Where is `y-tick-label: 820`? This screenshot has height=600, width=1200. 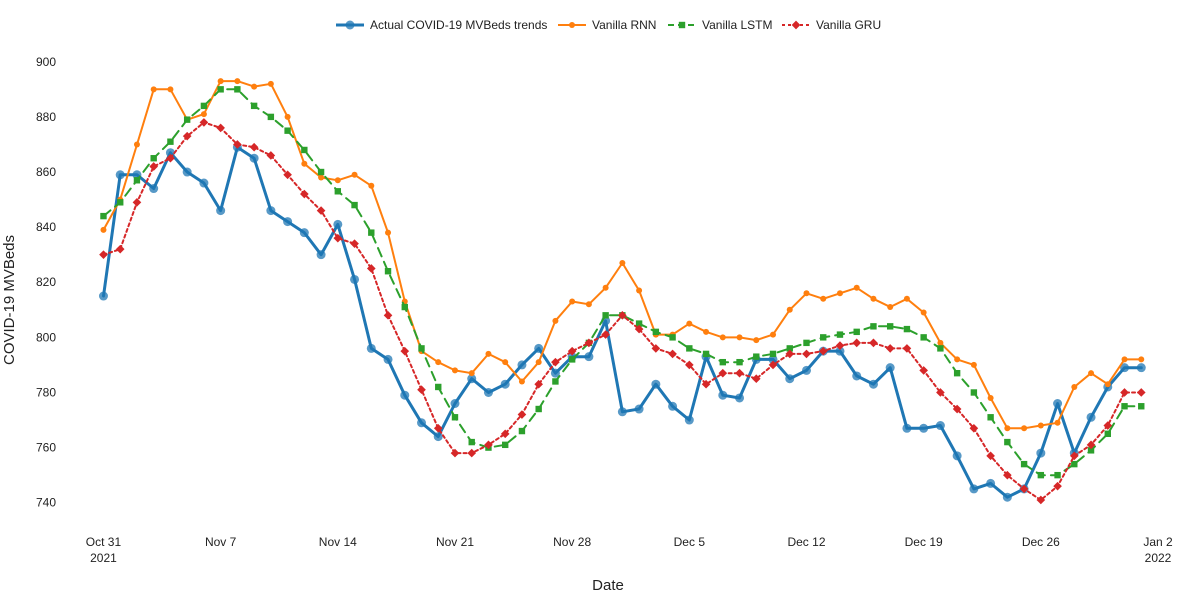 y-tick-label: 820 is located at coordinates (46, 282).